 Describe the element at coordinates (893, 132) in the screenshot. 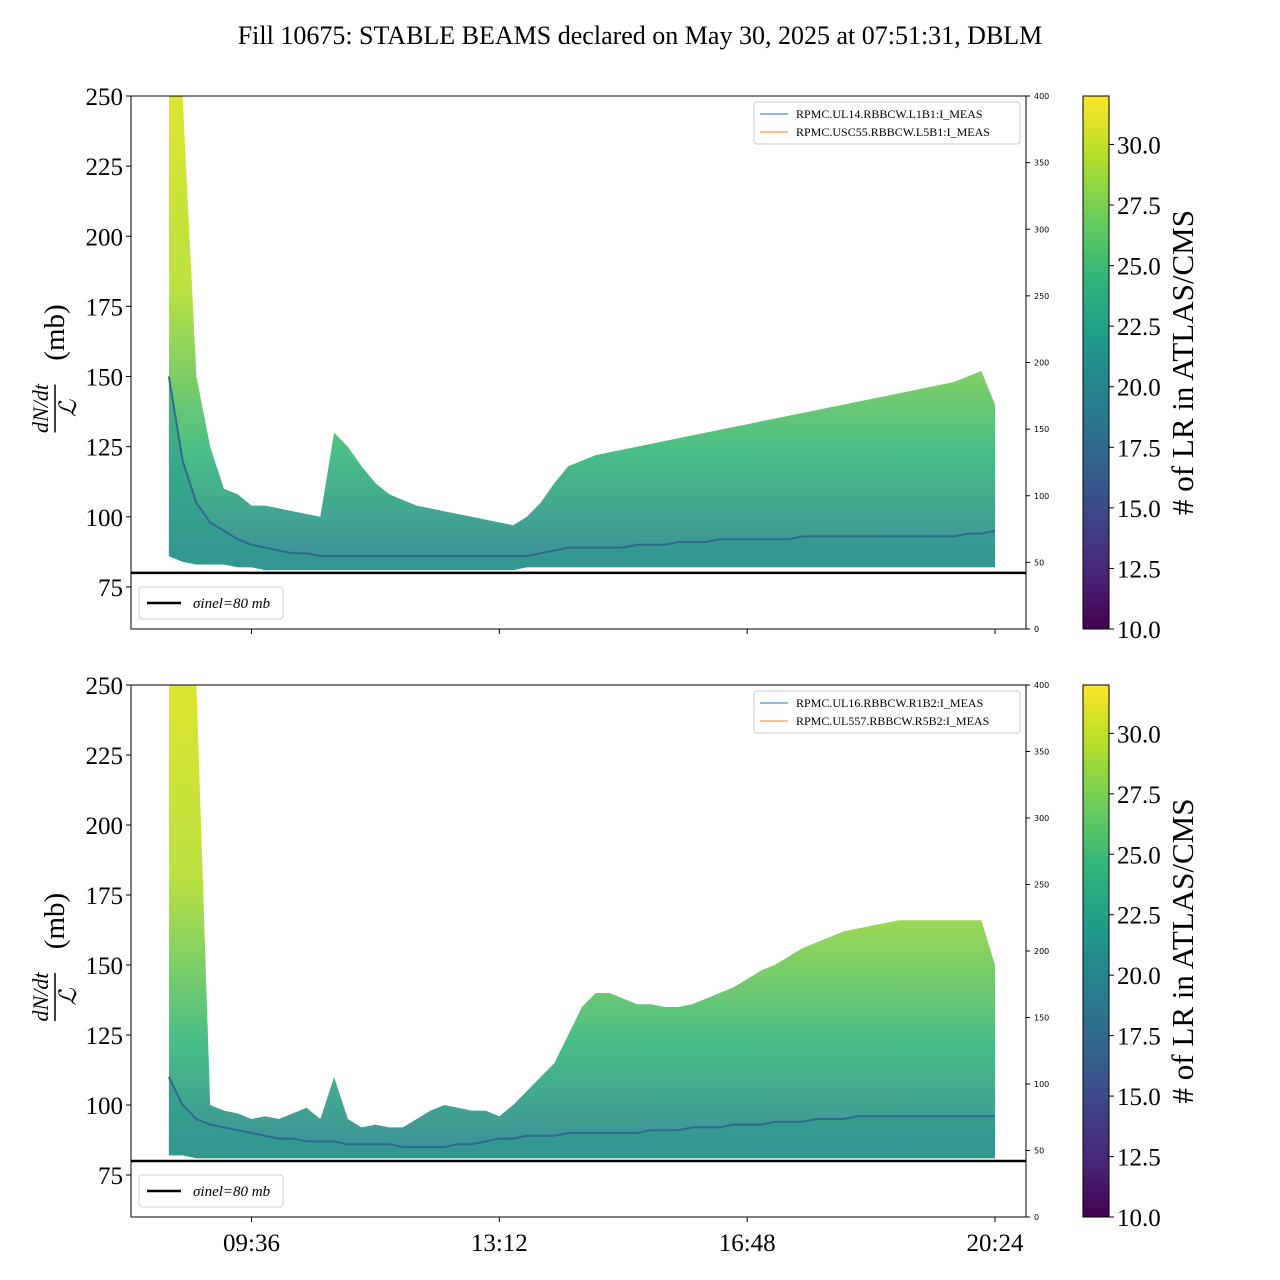

I see `legend-entry: RPMC.USC55.RBBCW.L5B1:I_MEAS` at that location.